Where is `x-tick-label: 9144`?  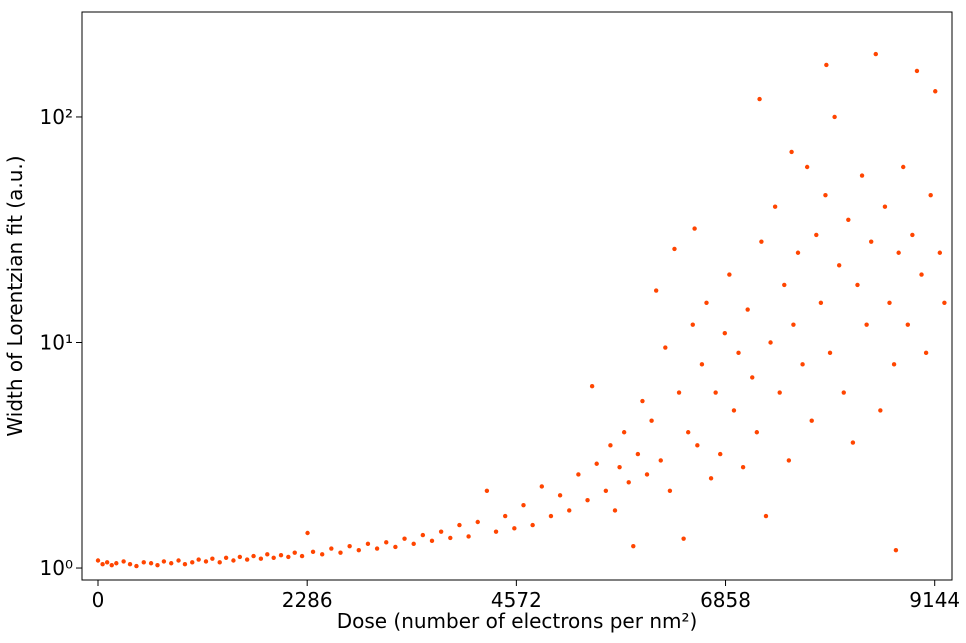
x-tick-label: 9144 is located at coordinates (934, 600).